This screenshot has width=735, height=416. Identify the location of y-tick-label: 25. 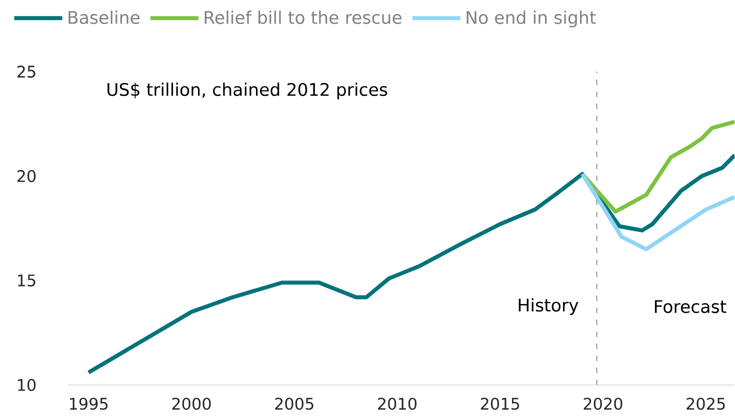
(26, 72).